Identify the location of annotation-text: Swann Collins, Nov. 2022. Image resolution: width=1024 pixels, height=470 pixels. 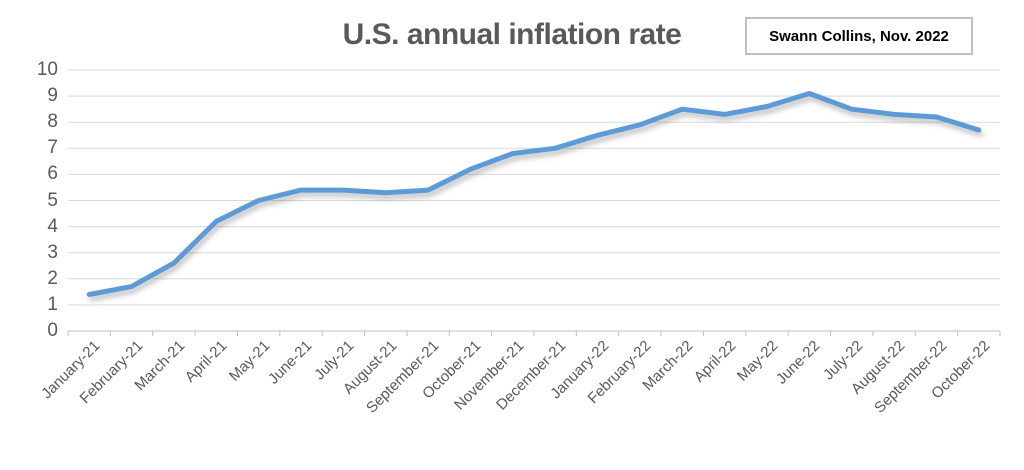
(859, 36).